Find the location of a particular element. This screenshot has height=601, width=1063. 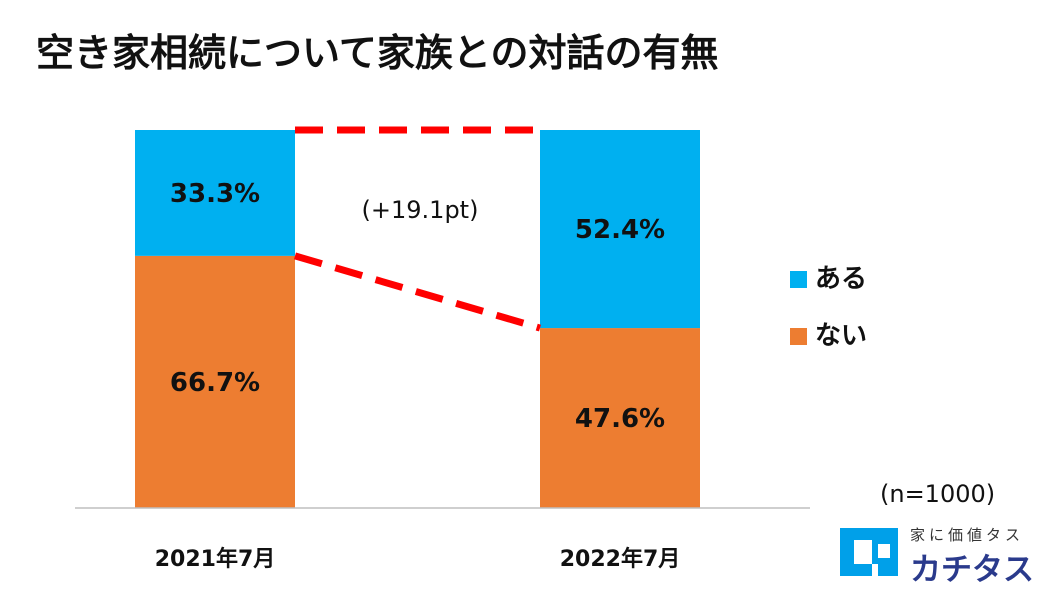

legend-label-nai: ない is located at coordinates (841, 336).